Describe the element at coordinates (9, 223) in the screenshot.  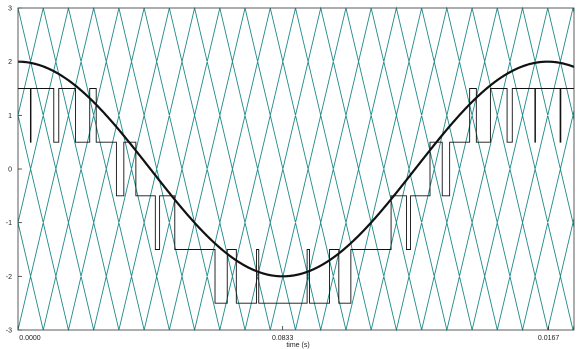
I see `y-tick-label: -1` at that location.